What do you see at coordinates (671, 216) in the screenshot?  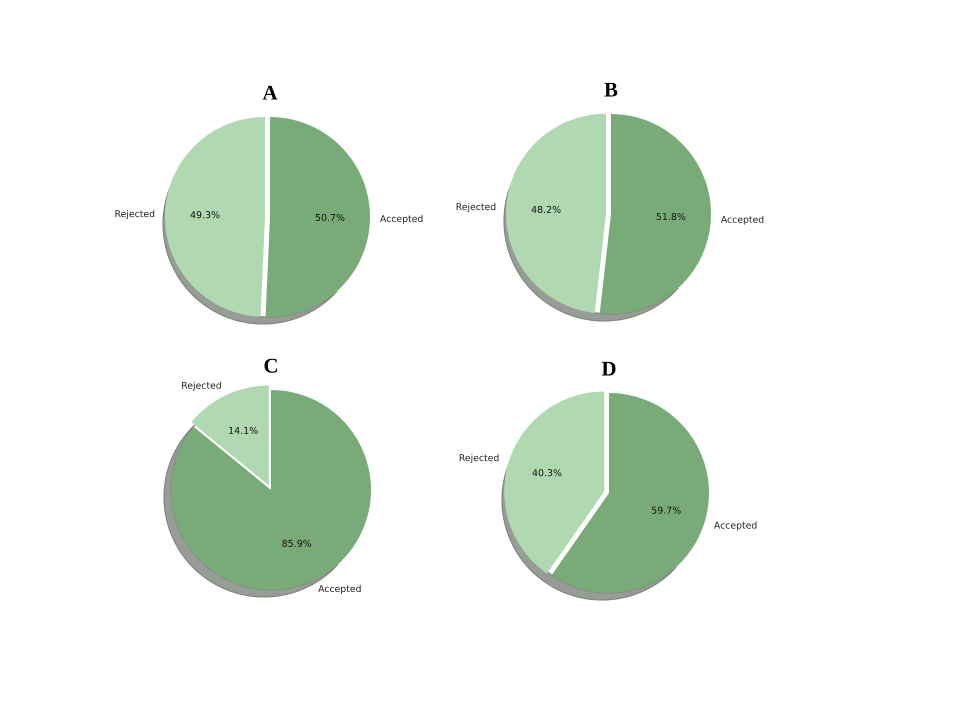 I see `data-label: 51.8%` at bounding box center [671, 216].